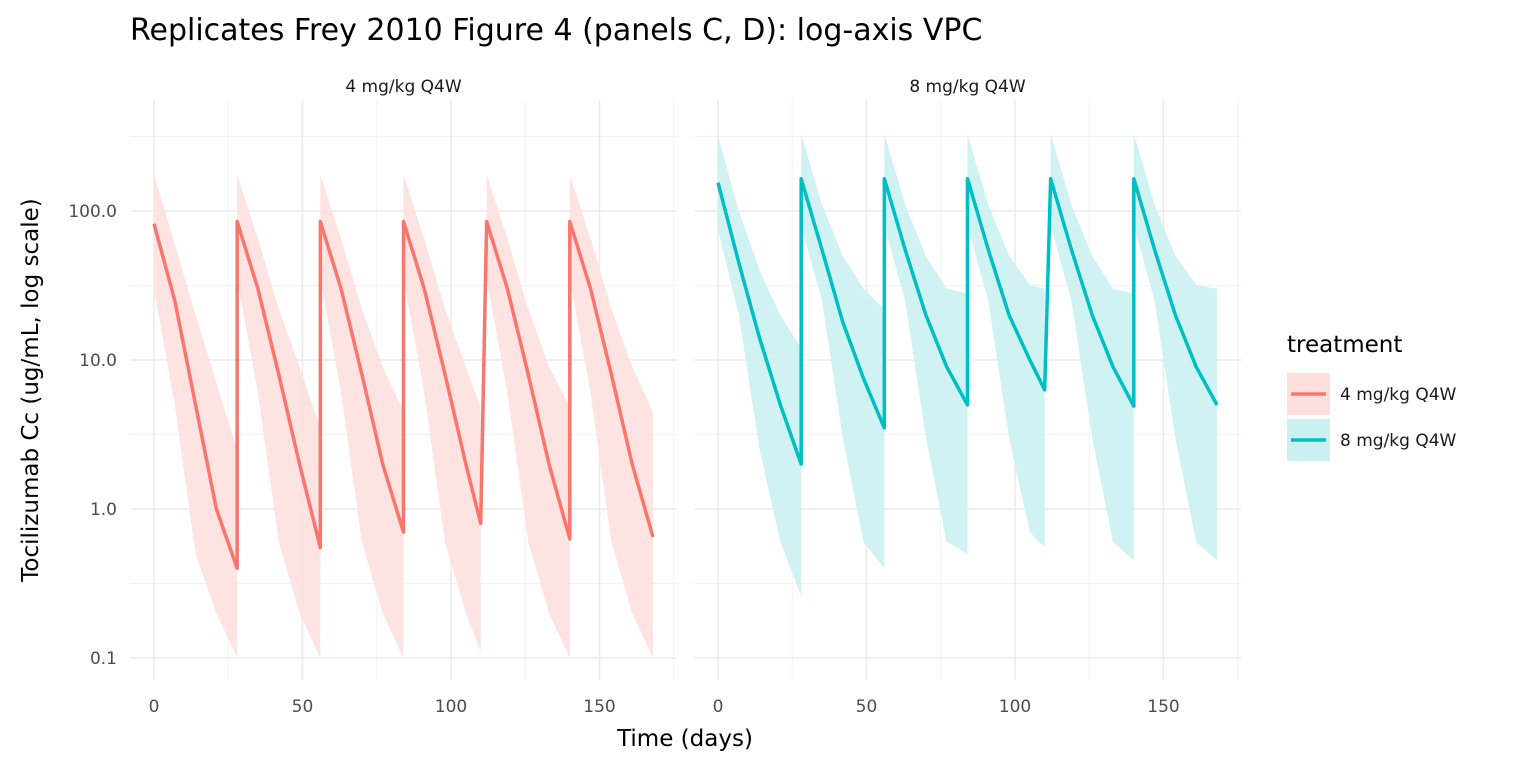 The width and height of the screenshot is (1536, 768). I want to click on y-tick-label: 10.0, so click(98, 361).